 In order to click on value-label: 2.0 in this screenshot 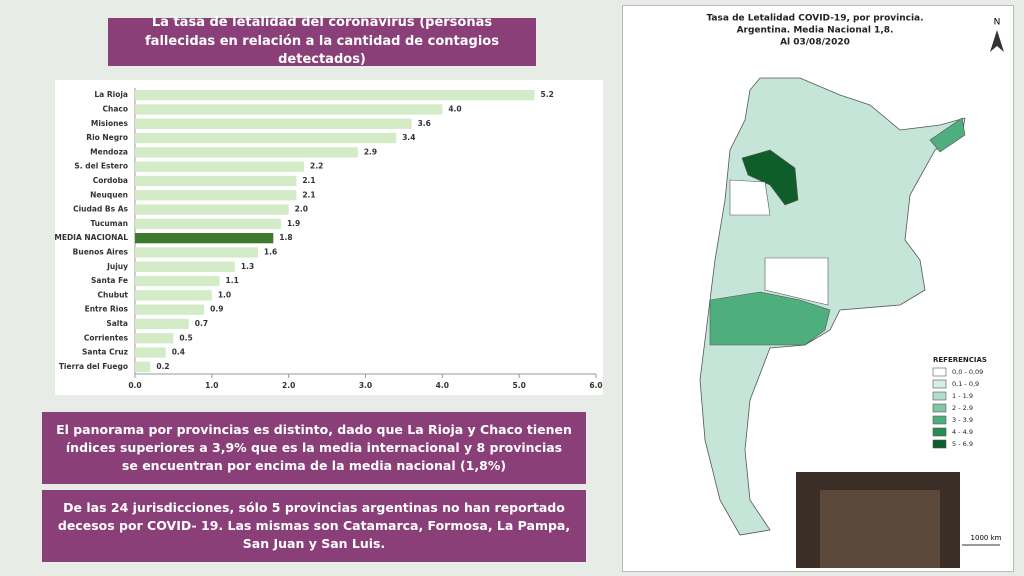, I will do `click(301, 209)`.